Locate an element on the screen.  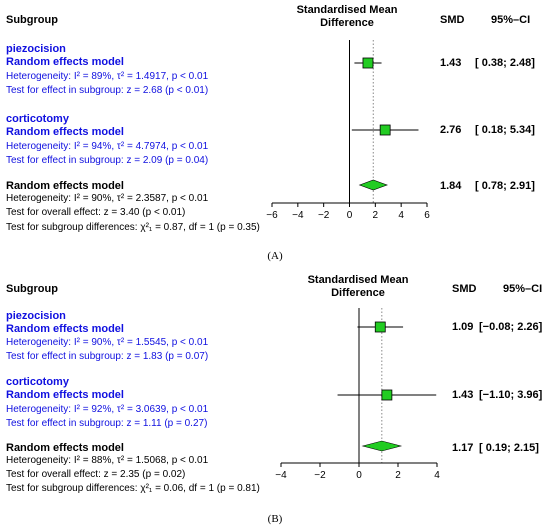
panel-label: (A) is located at coordinates (275, 256).